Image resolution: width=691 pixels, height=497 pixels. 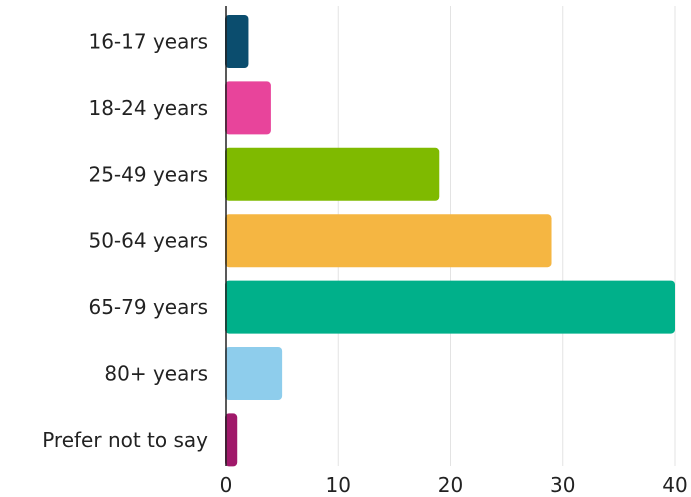 What do you see at coordinates (338, 485) in the screenshot?
I see `x-tick-label: 10` at bounding box center [338, 485].